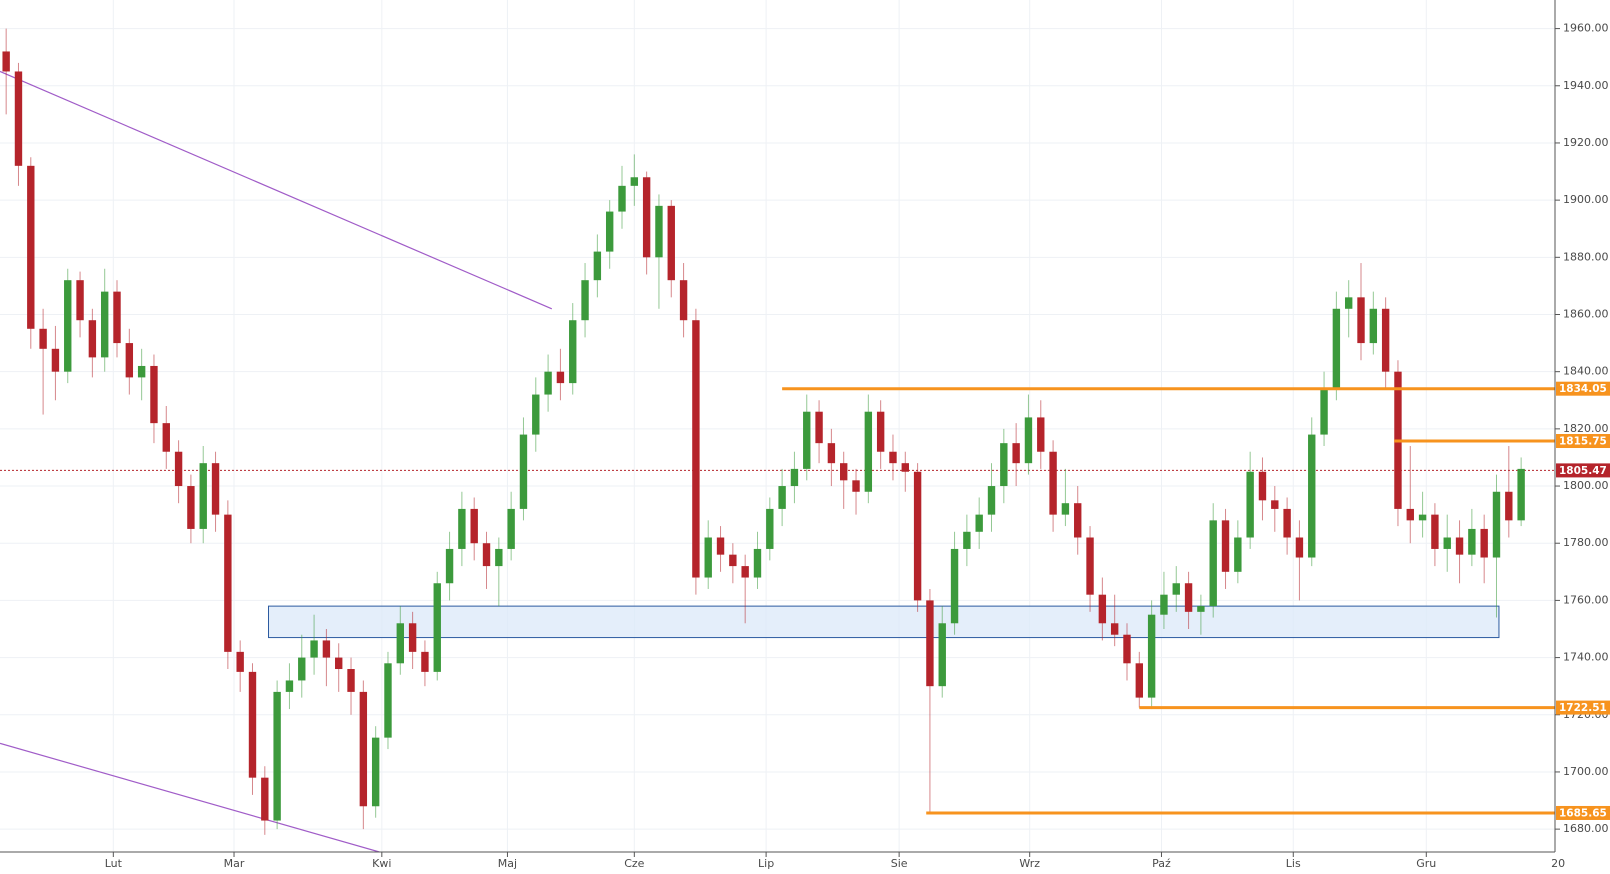  What do you see at coordinates (1161, 863) in the screenshot?
I see `x-tick-label: Paź` at bounding box center [1161, 863].